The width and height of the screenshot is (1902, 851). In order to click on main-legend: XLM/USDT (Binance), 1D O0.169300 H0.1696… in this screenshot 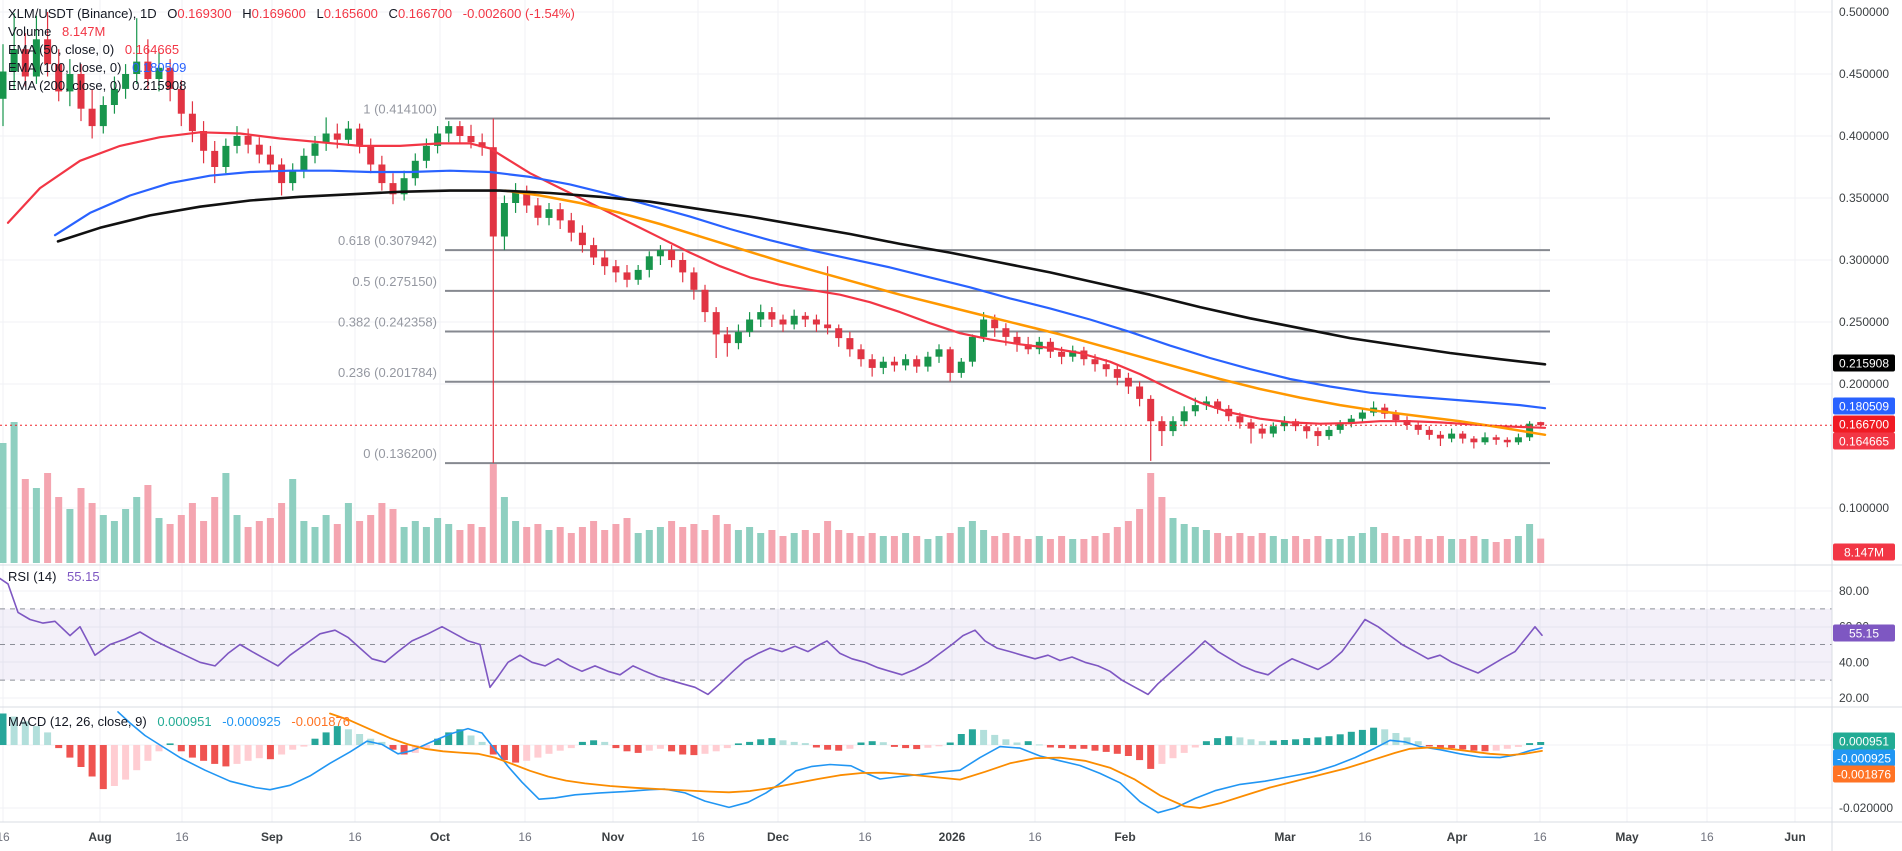, I will do `click(295, 50)`.